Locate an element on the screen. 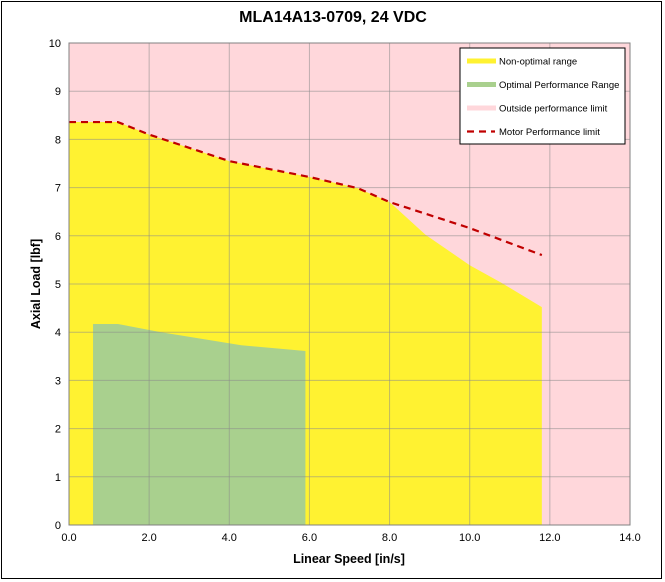 This screenshot has width=665, height=582. y-tick-label: 7 is located at coordinates (58, 189).